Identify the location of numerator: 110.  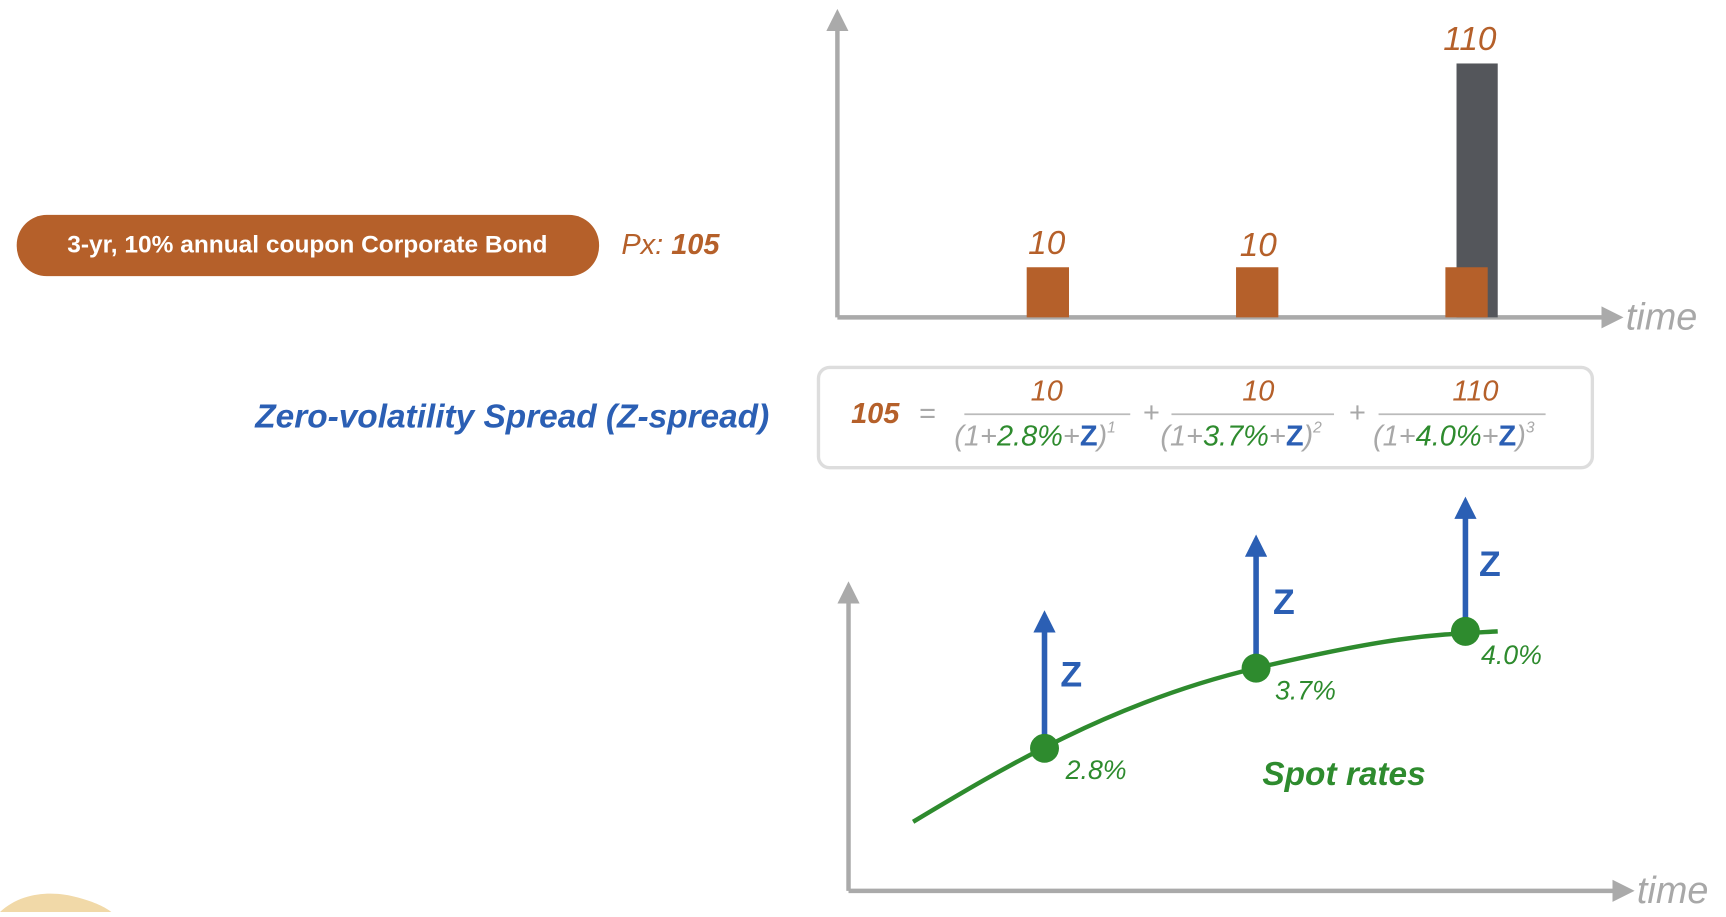
(1475, 392).